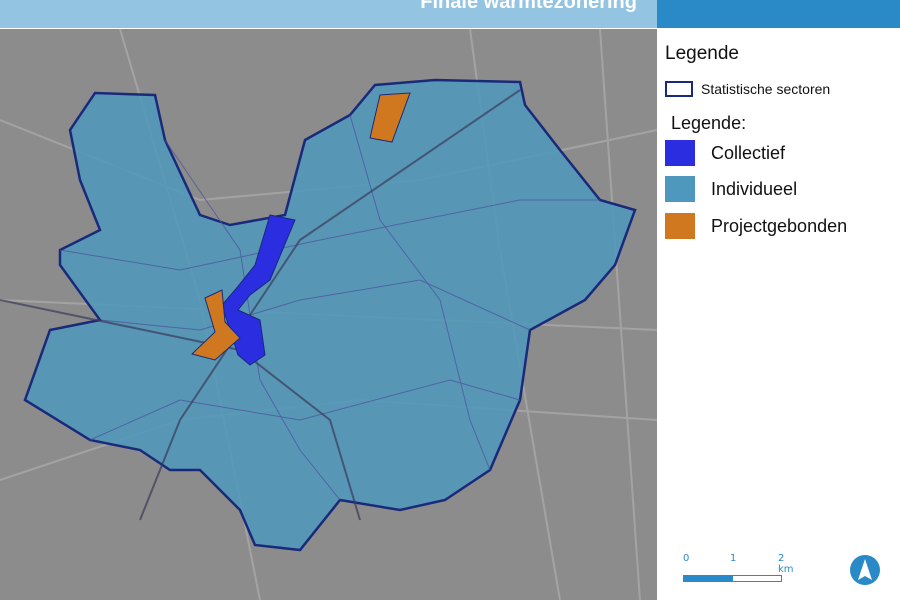  What do you see at coordinates (686, 558) in the screenshot?
I see `scale-label-0: 0` at bounding box center [686, 558].